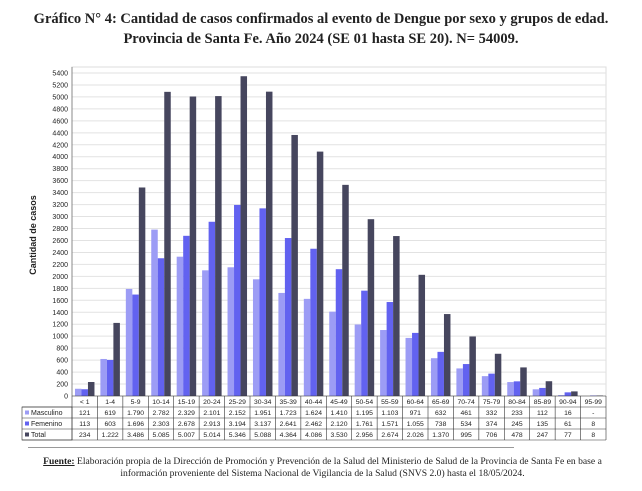  I want to click on x-tick-label: 90-94, so click(568, 402).